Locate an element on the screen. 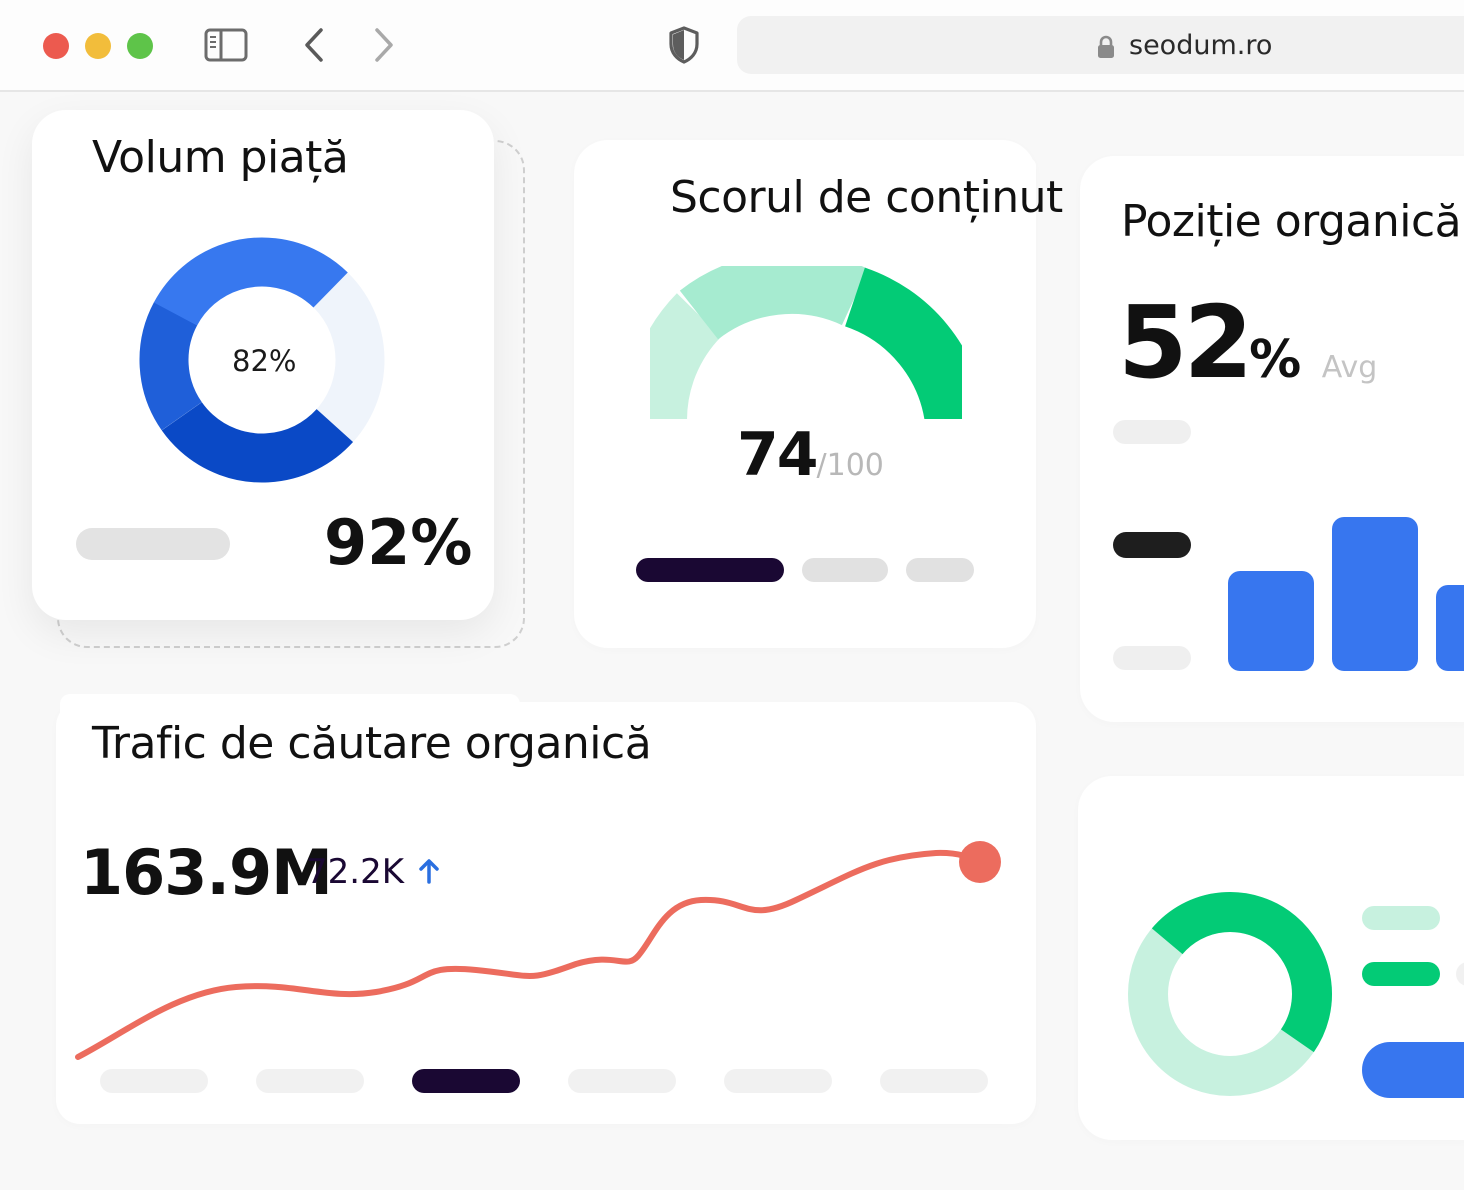  url-text: seodum.ro is located at coordinates (1201, 45).